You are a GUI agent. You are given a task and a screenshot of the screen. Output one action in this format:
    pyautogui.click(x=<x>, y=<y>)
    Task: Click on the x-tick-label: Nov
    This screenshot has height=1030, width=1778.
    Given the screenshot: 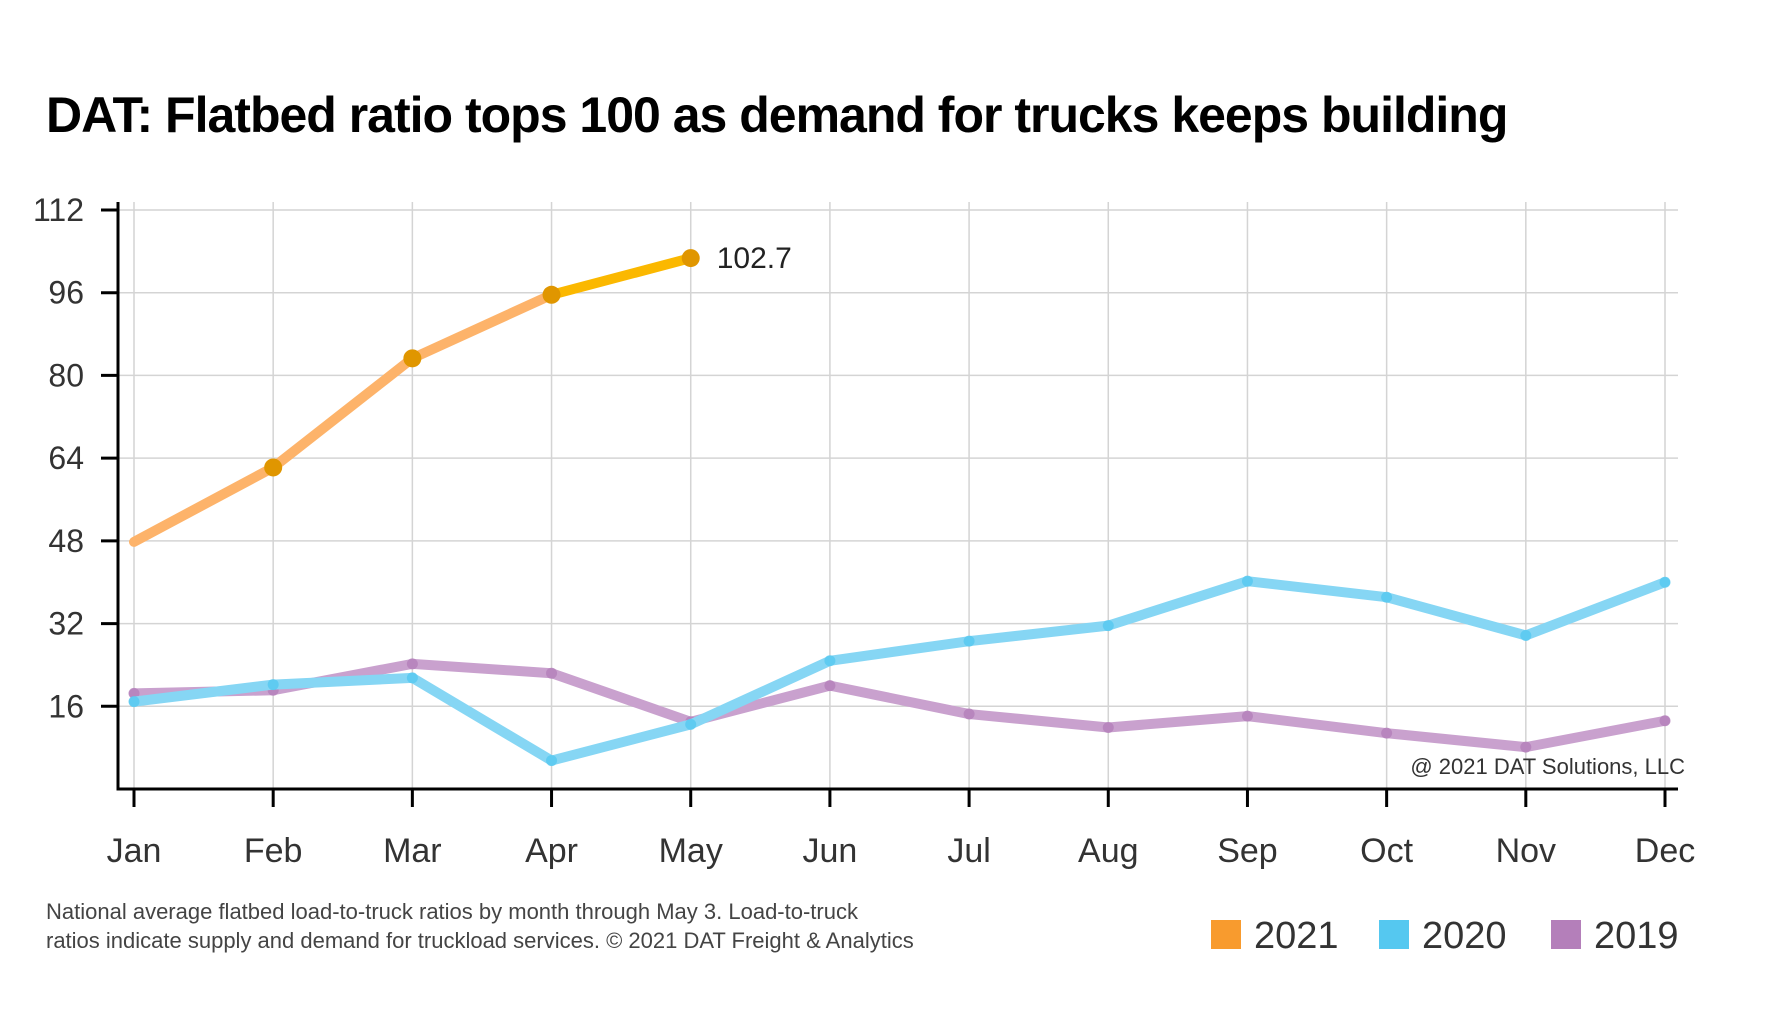 What is the action you would take?
    pyautogui.click(x=1526, y=851)
    